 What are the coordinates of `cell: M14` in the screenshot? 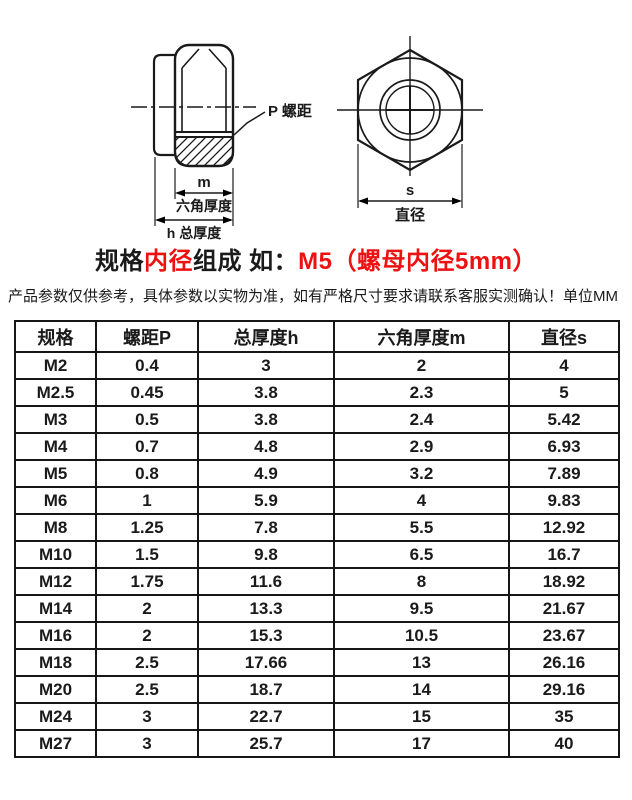 It's located at (55, 608).